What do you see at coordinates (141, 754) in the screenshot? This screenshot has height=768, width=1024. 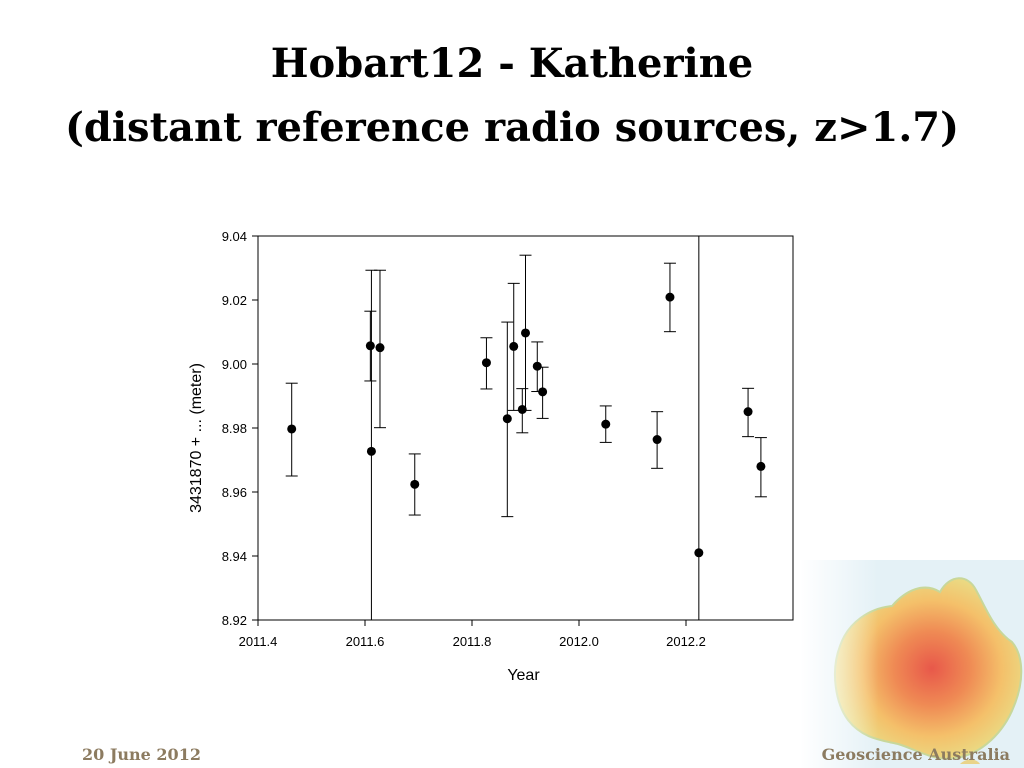 I see `footer-date: 20 June 2012` at bounding box center [141, 754].